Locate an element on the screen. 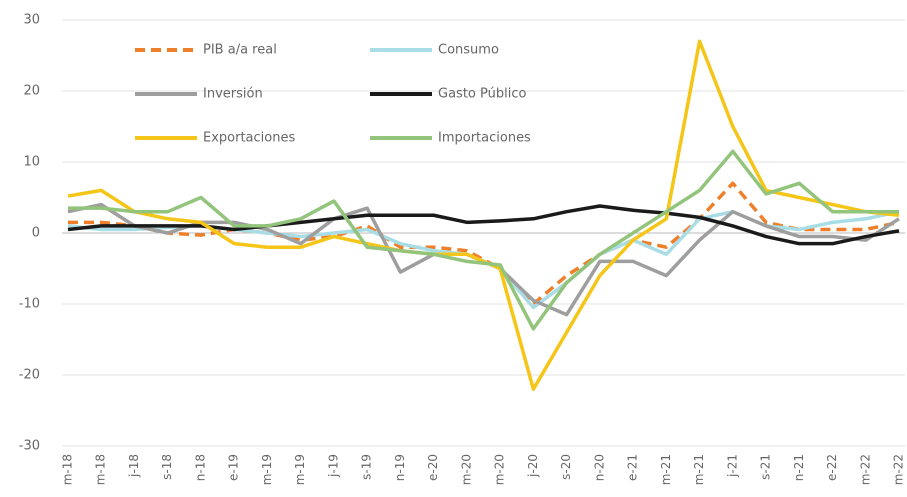 Image resolution: width=907 pixels, height=497 pixels. x-tick-label: j-21 is located at coordinates (732, 466).